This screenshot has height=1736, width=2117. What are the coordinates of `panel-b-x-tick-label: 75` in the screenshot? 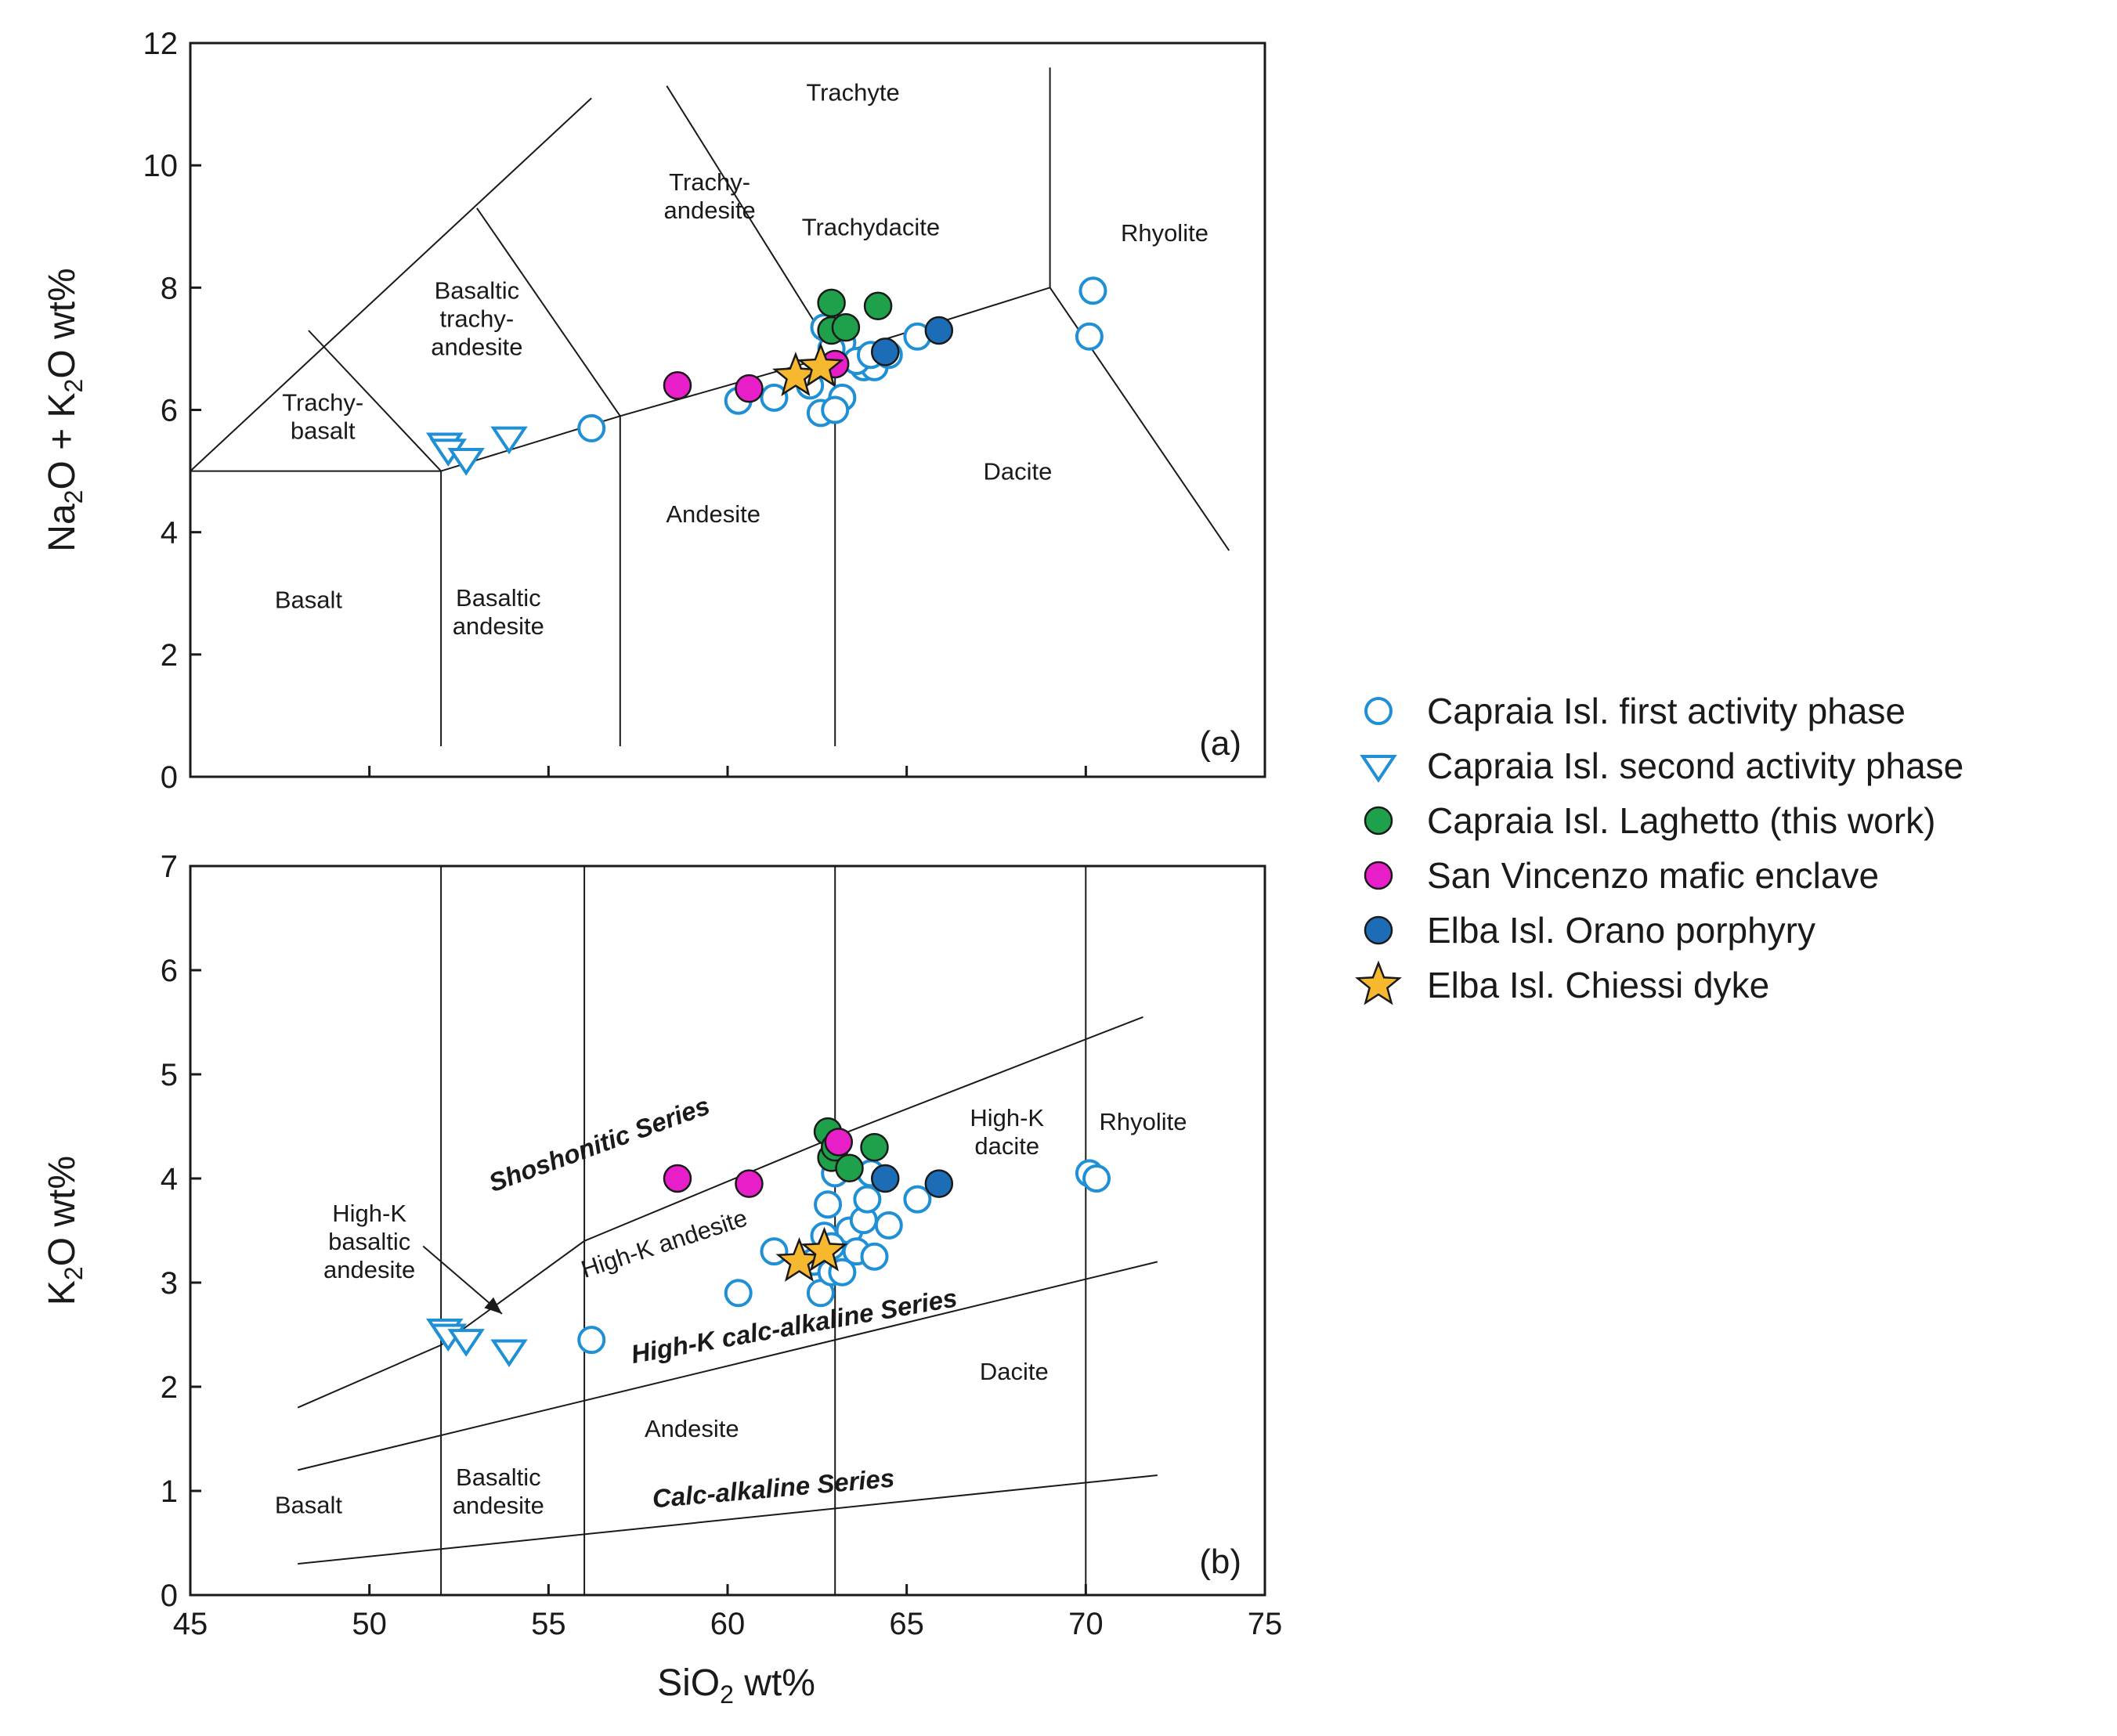 It's located at (1265, 1624).